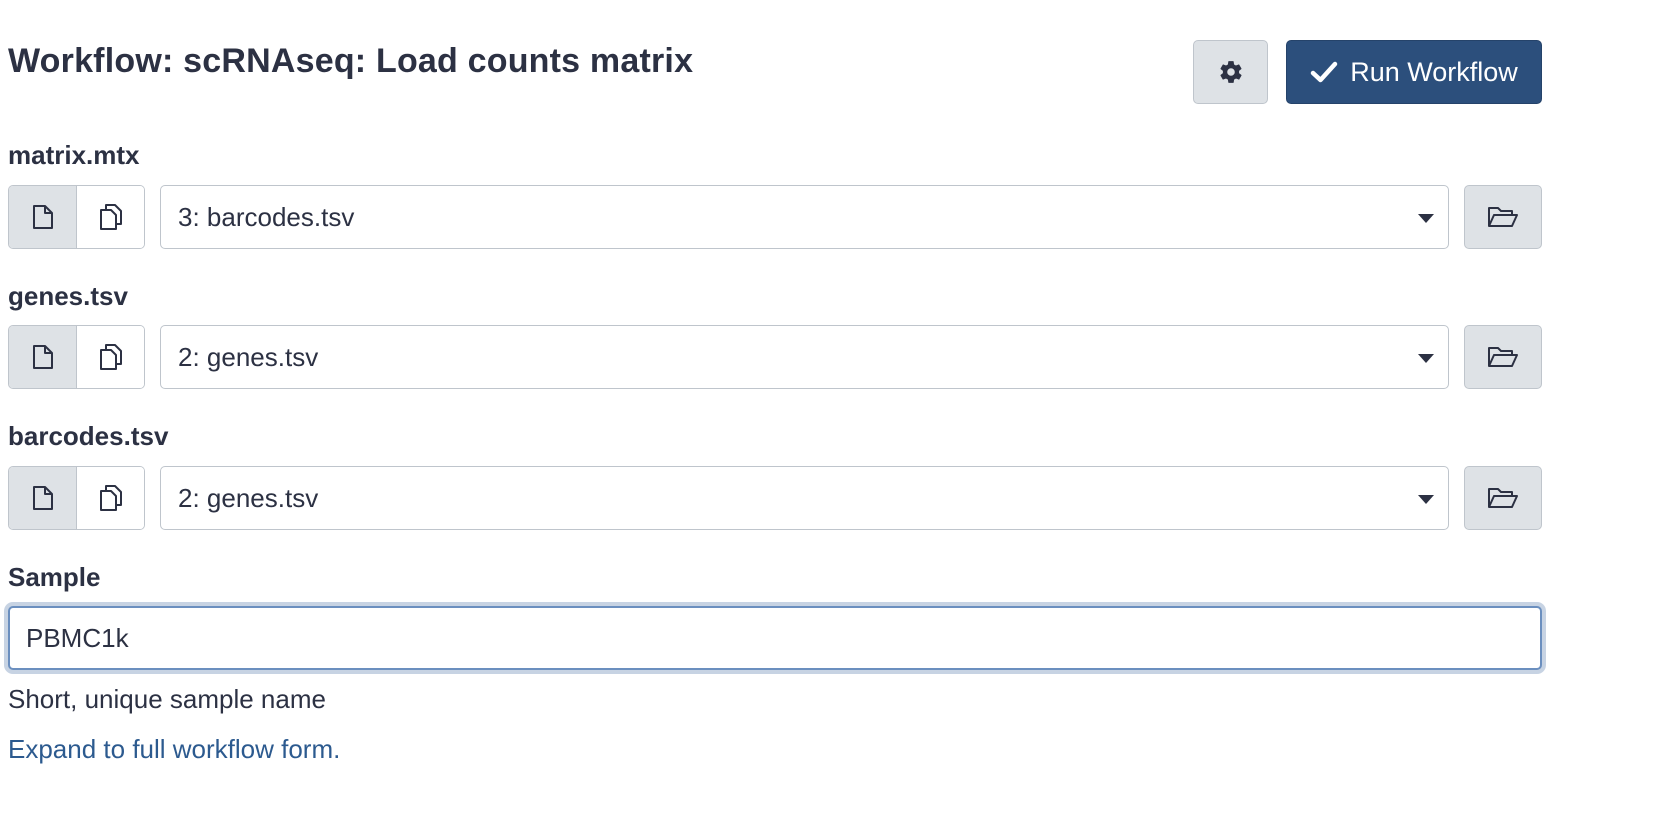  What do you see at coordinates (54, 577) in the screenshot?
I see `sample-label: Sample` at bounding box center [54, 577].